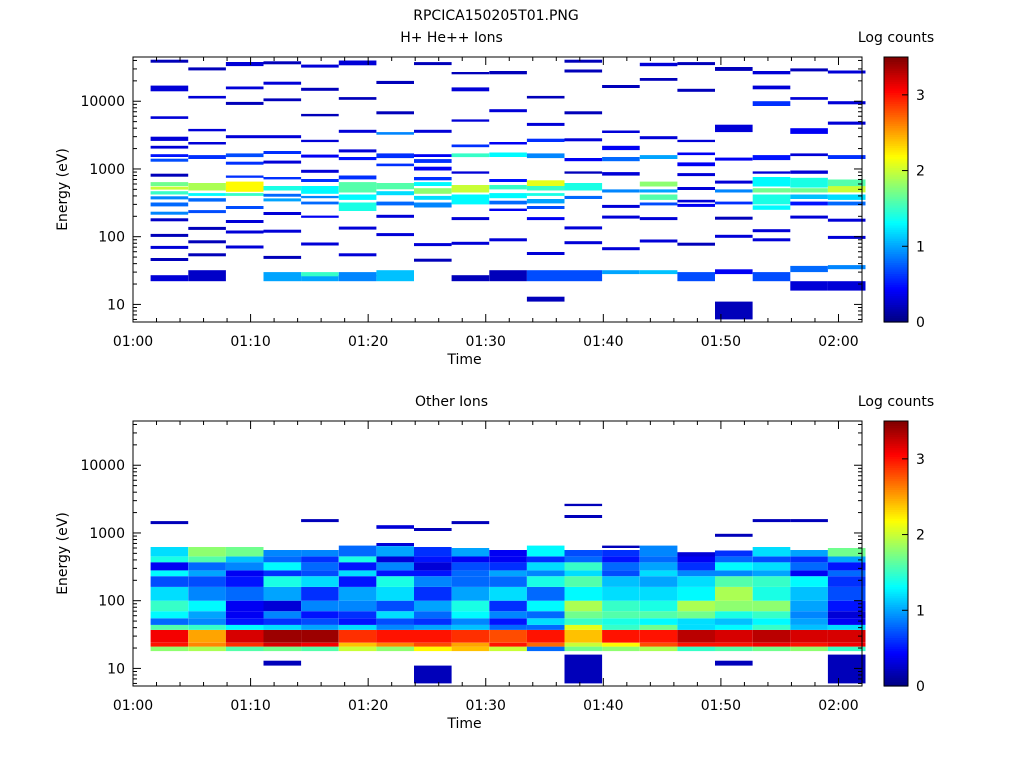 This screenshot has height=772, width=1024. What do you see at coordinates (250, 706) in the screenshot?
I see `x-tick-label: 01:10` at bounding box center [250, 706].